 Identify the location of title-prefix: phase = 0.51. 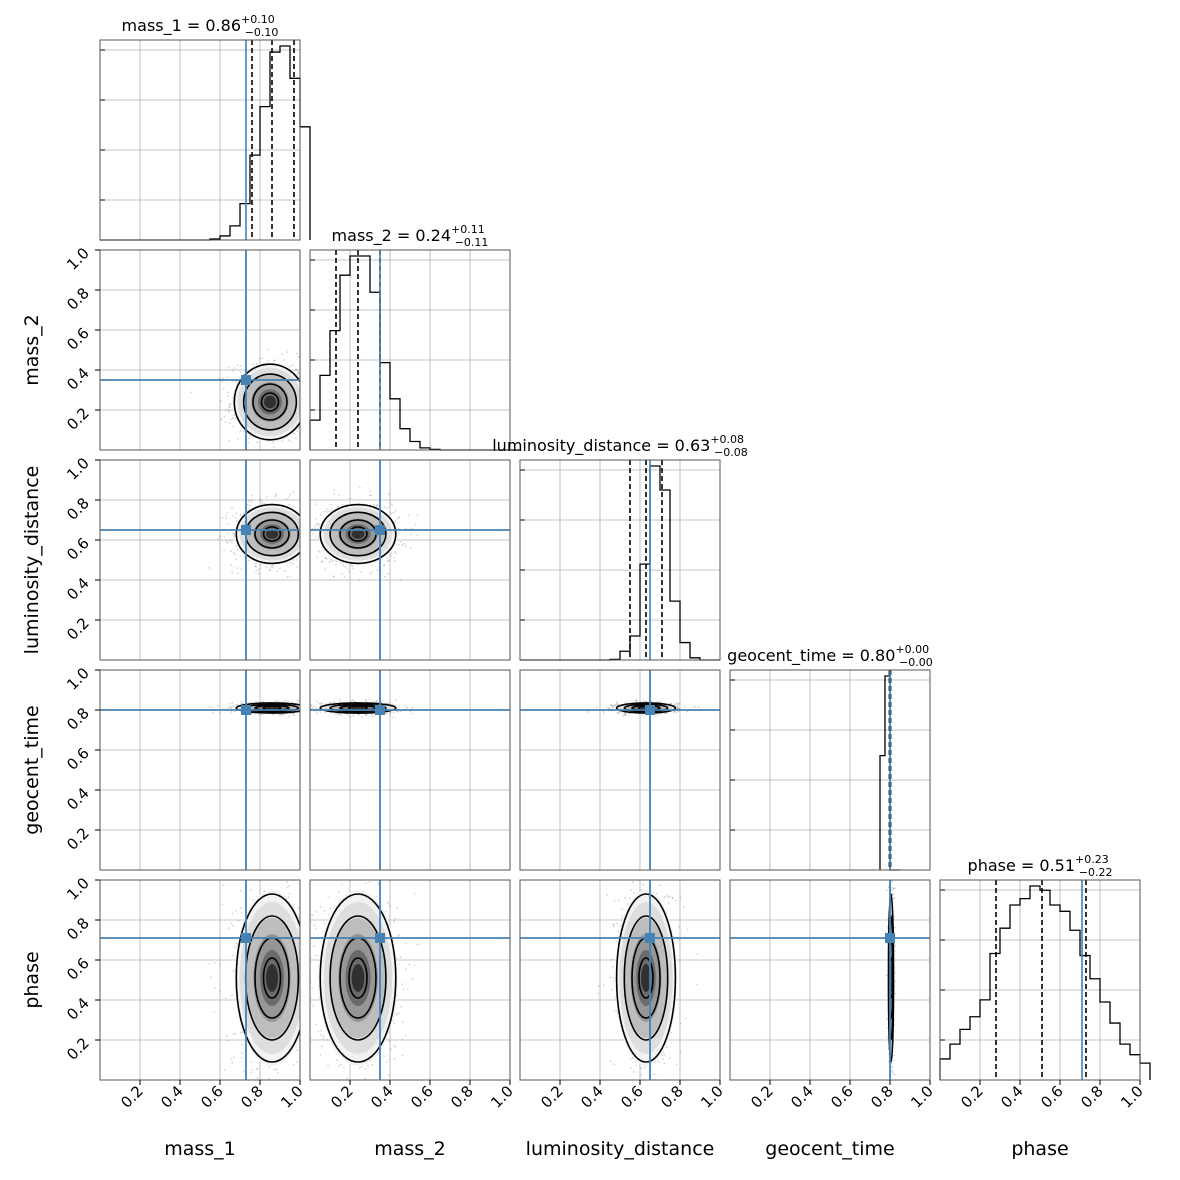
(1021, 865).